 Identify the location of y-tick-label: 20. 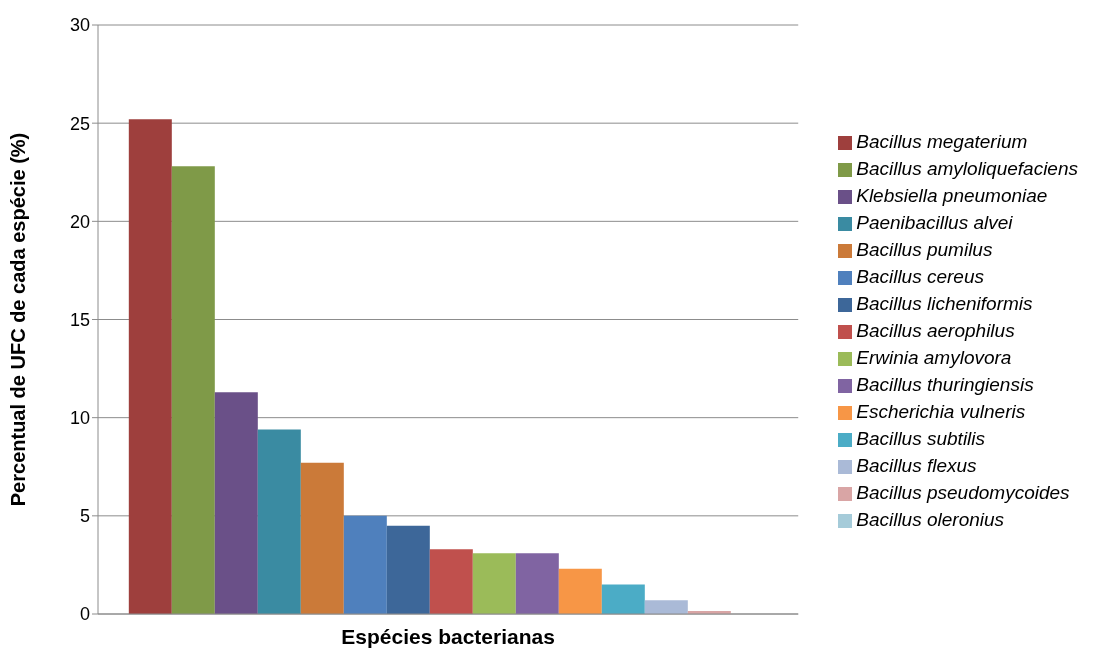
(79, 221).